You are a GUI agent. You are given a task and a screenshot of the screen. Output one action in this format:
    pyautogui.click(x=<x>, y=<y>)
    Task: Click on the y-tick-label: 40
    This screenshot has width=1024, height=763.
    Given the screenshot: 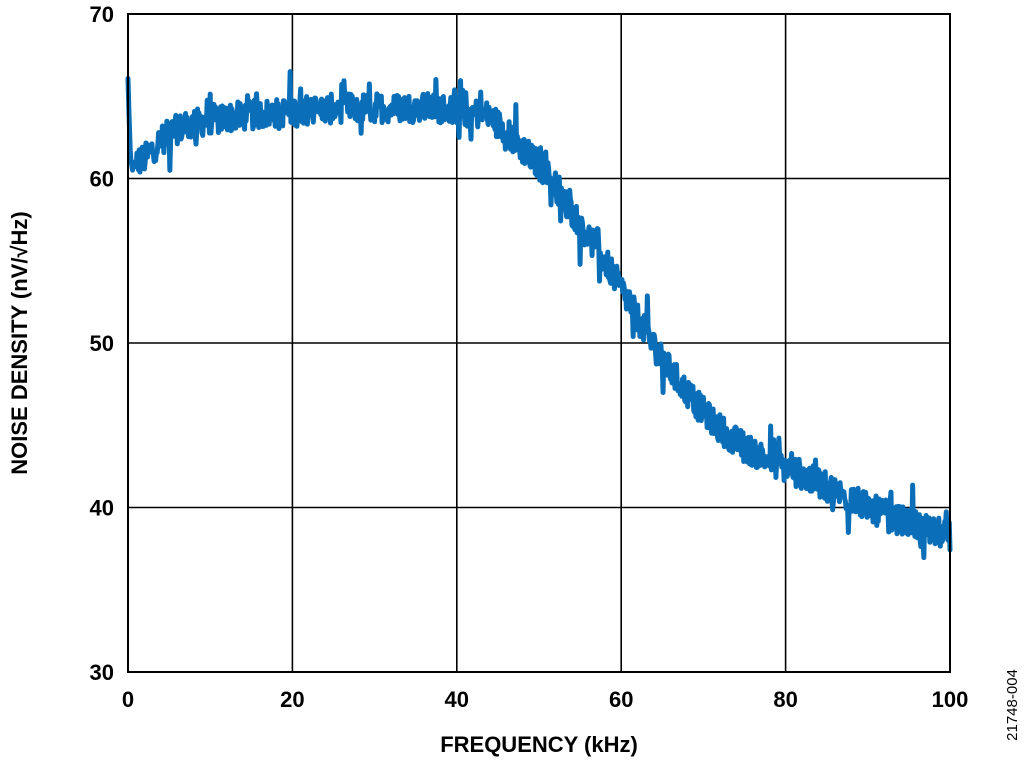 What is the action you would take?
    pyautogui.click(x=102, y=508)
    